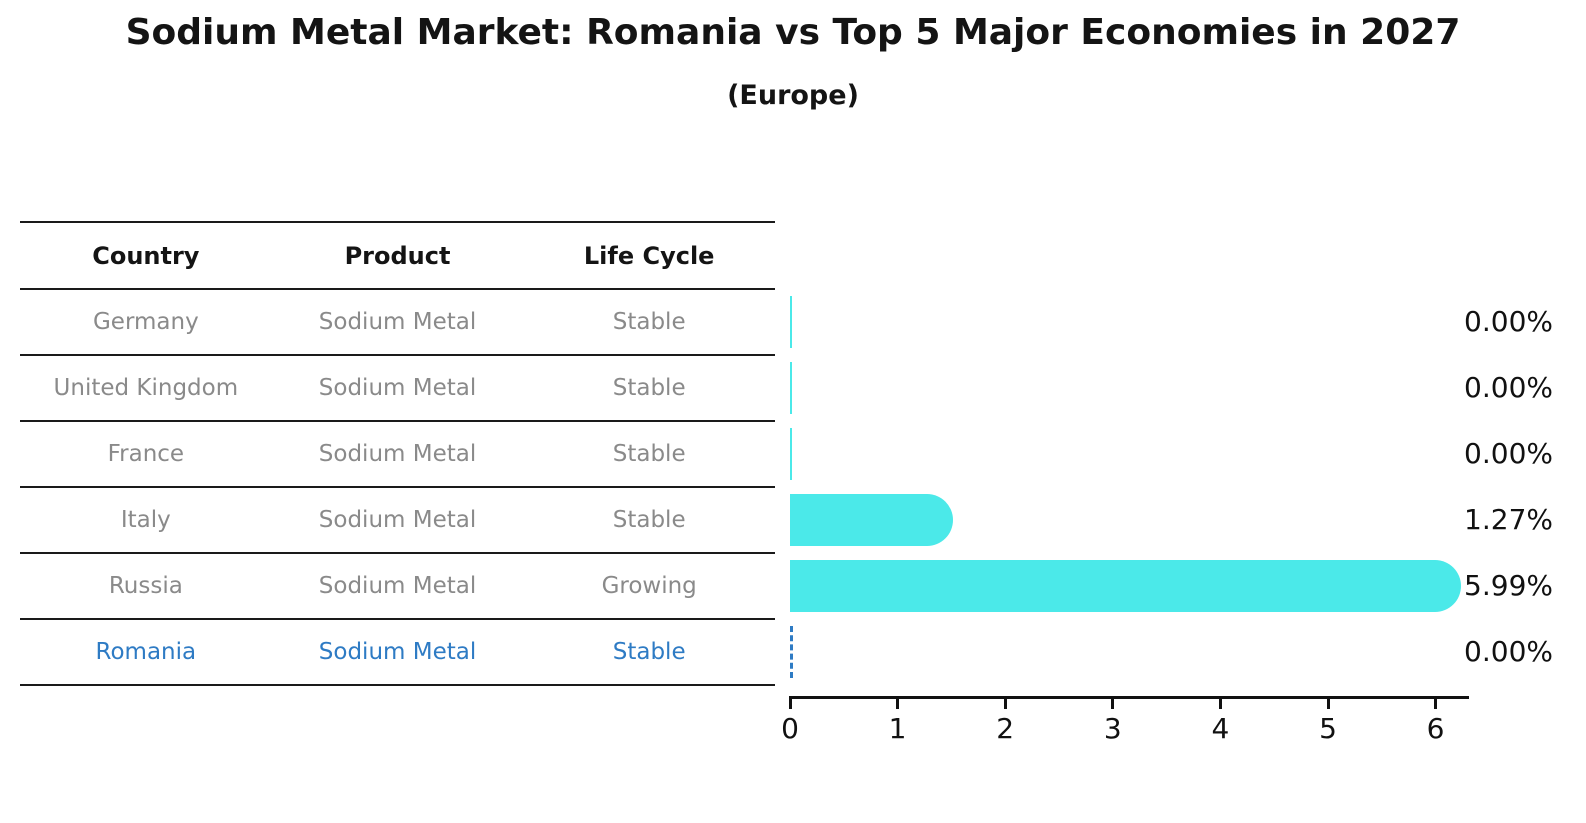 The height and width of the screenshot is (823, 1586). Describe the element at coordinates (145, 322) in the screenshot. I see `country-cell: Germany` at that location.